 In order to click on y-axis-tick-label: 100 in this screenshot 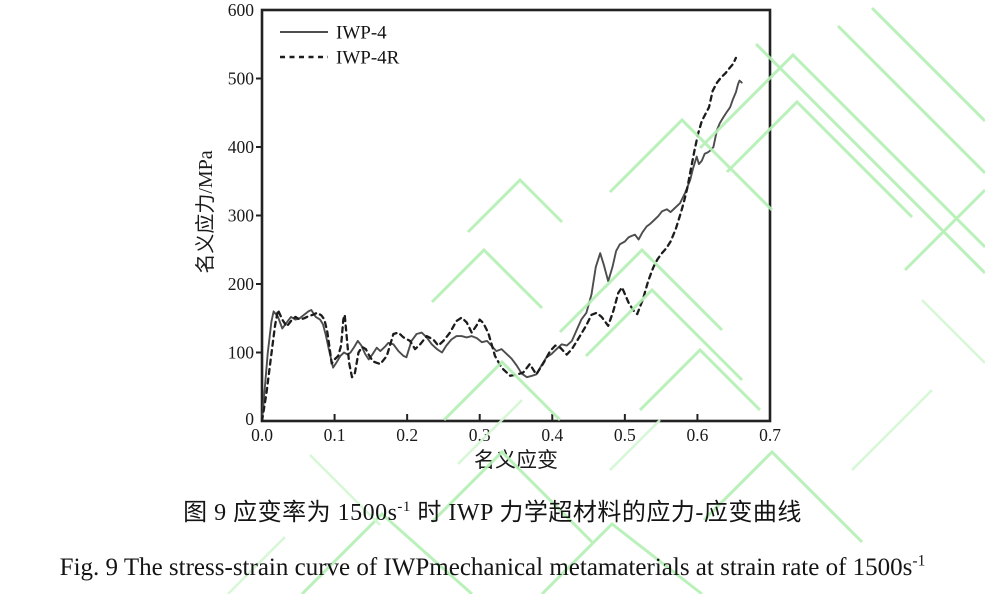, I will do `click(241, 353)`.